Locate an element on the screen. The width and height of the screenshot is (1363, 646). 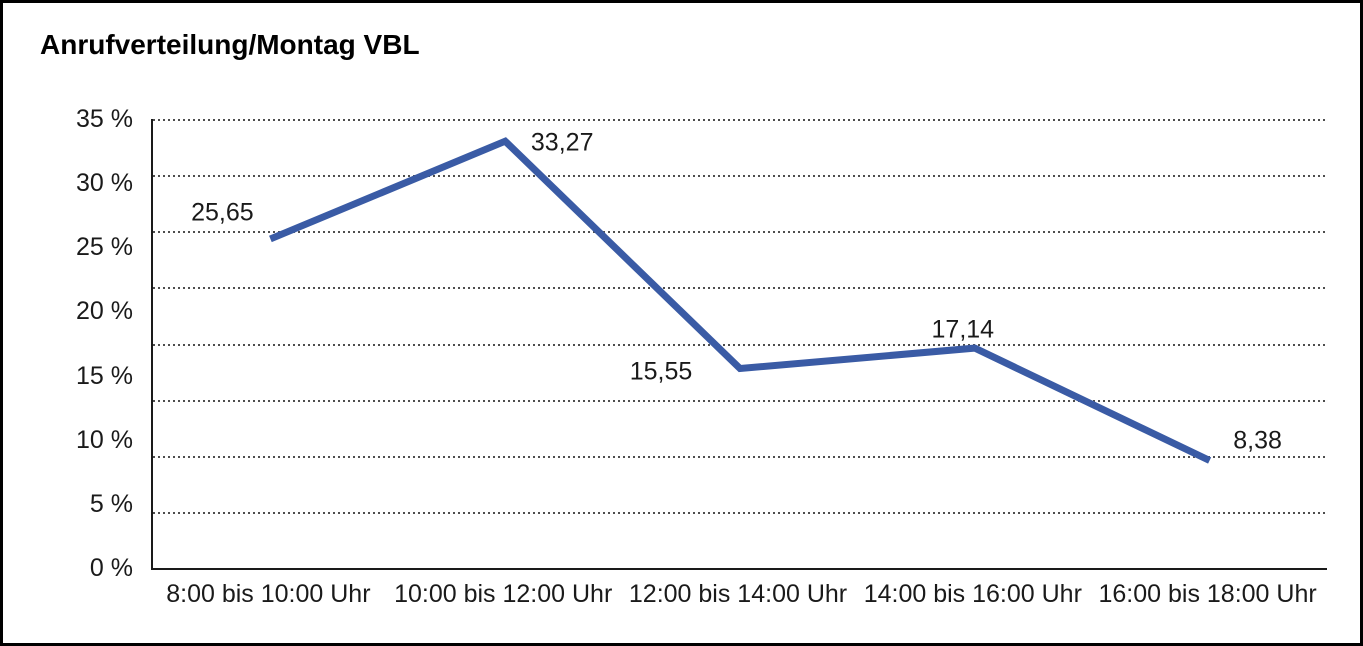
y-axis-tick-label: 20 % is located at coordinates (104, 311).